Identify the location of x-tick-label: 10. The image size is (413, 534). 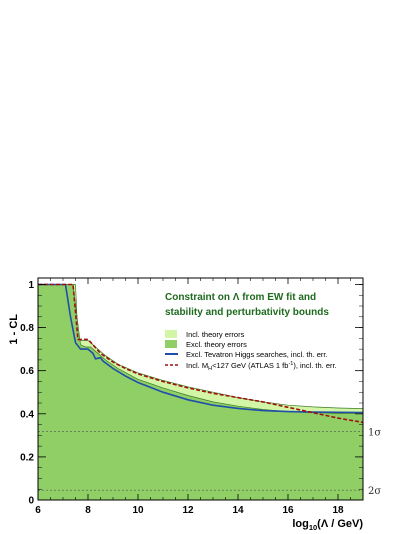
(138, 510).